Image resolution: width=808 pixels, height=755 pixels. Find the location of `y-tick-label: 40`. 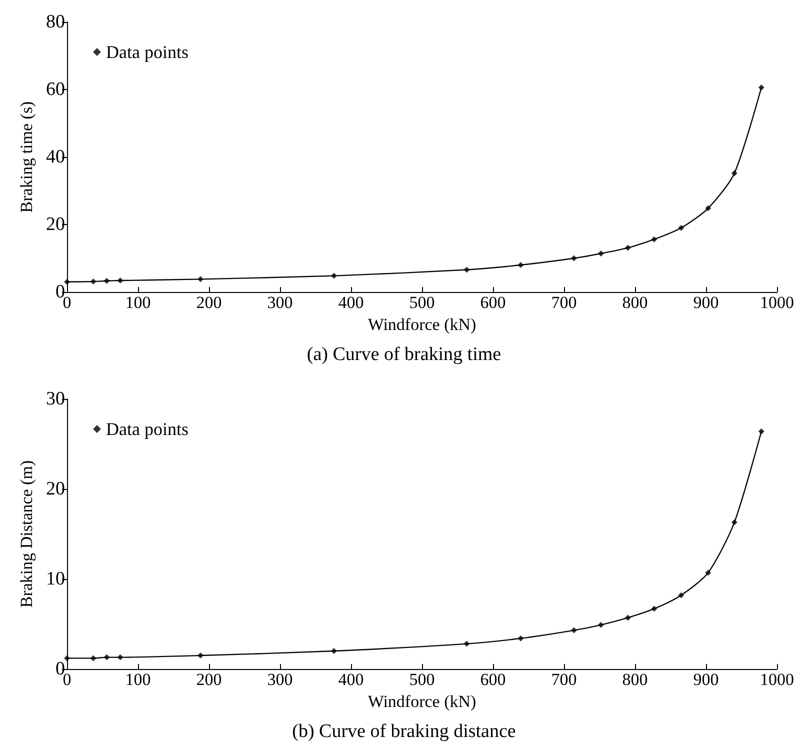

y-tick-label: 40 is located at coordinates (55, 157).